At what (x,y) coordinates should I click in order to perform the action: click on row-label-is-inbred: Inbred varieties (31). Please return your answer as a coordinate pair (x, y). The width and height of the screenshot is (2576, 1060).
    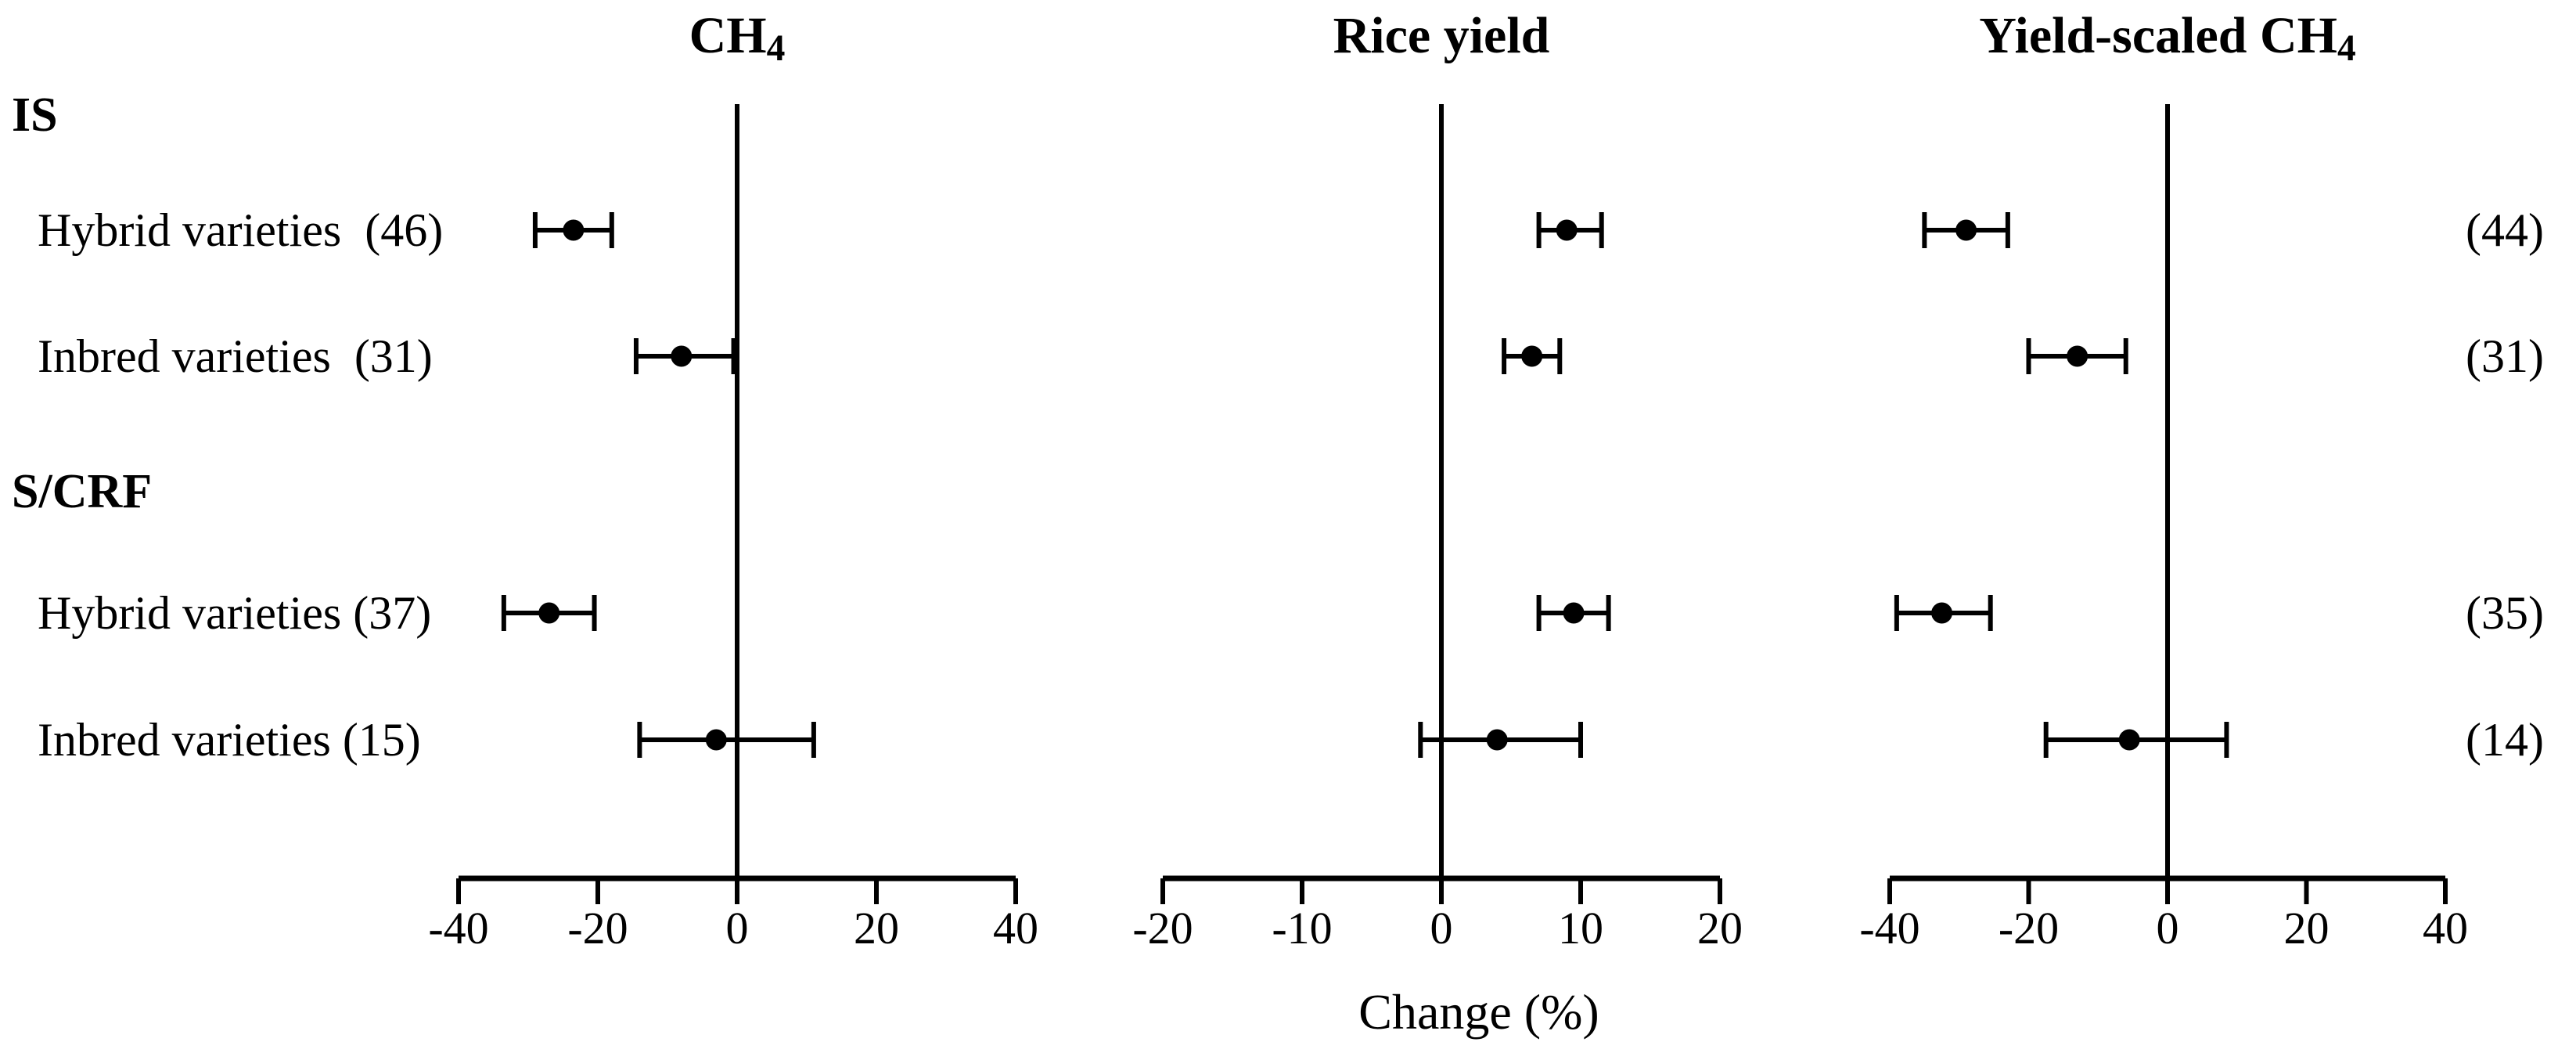
    Looking at the image, I should click on (236, 356).